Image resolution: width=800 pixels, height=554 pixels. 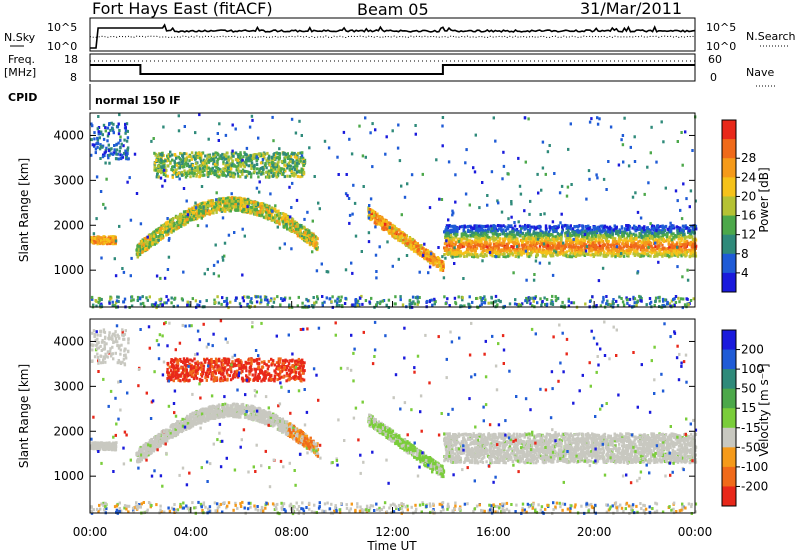 I want to click on nsky-tick-bottom: 10^0, so click(x=62, y=46).